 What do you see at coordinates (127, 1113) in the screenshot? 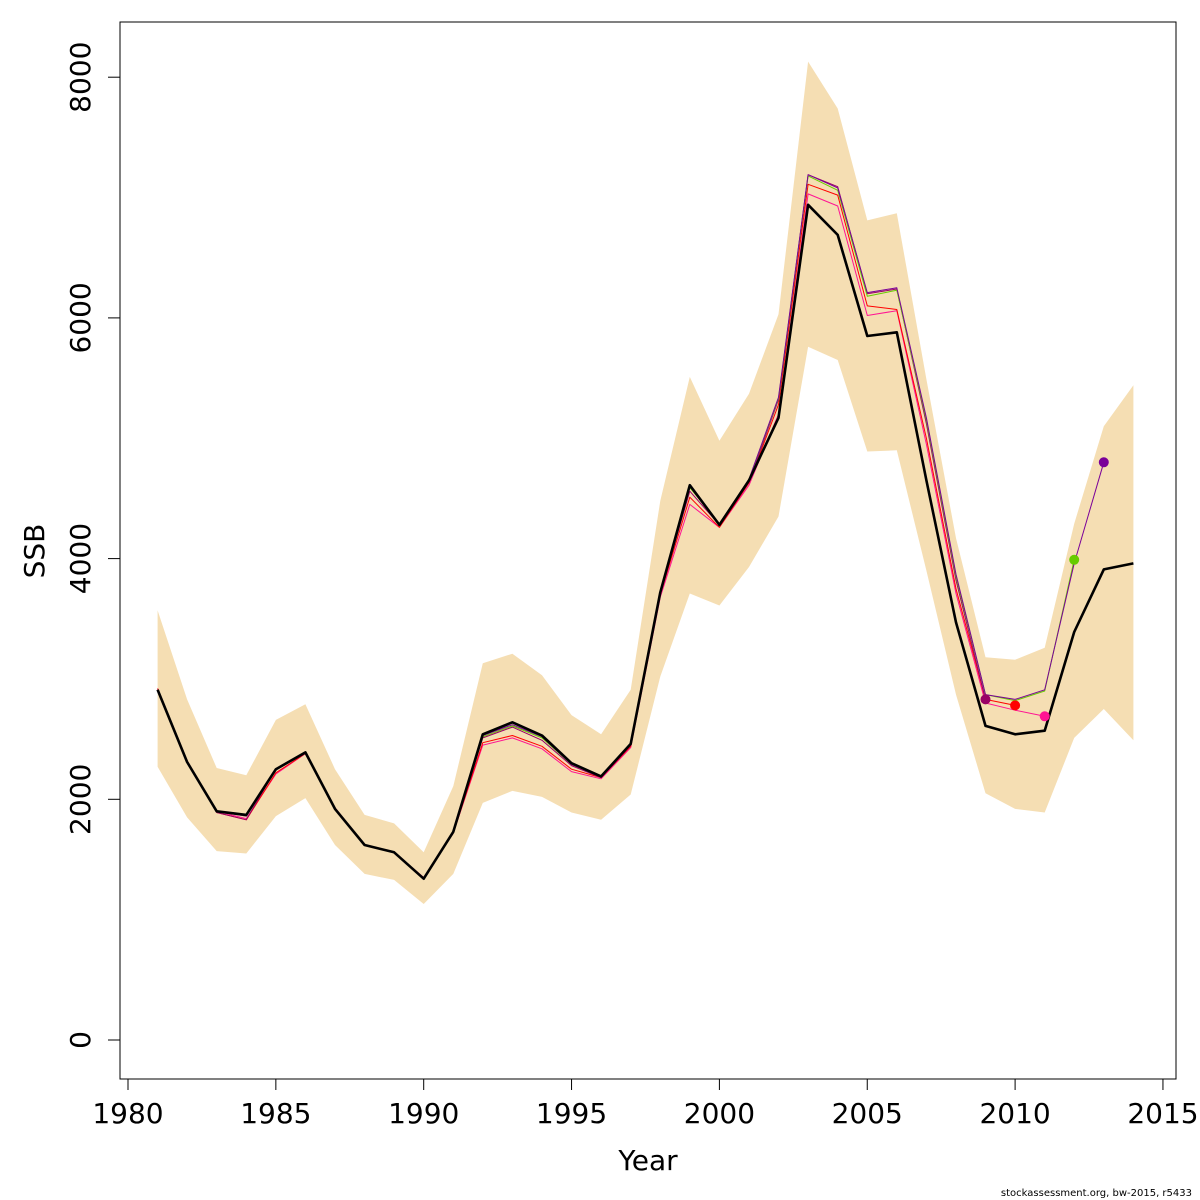
I see `x-tick-label: 1980` at bounding box center [127, 1113].